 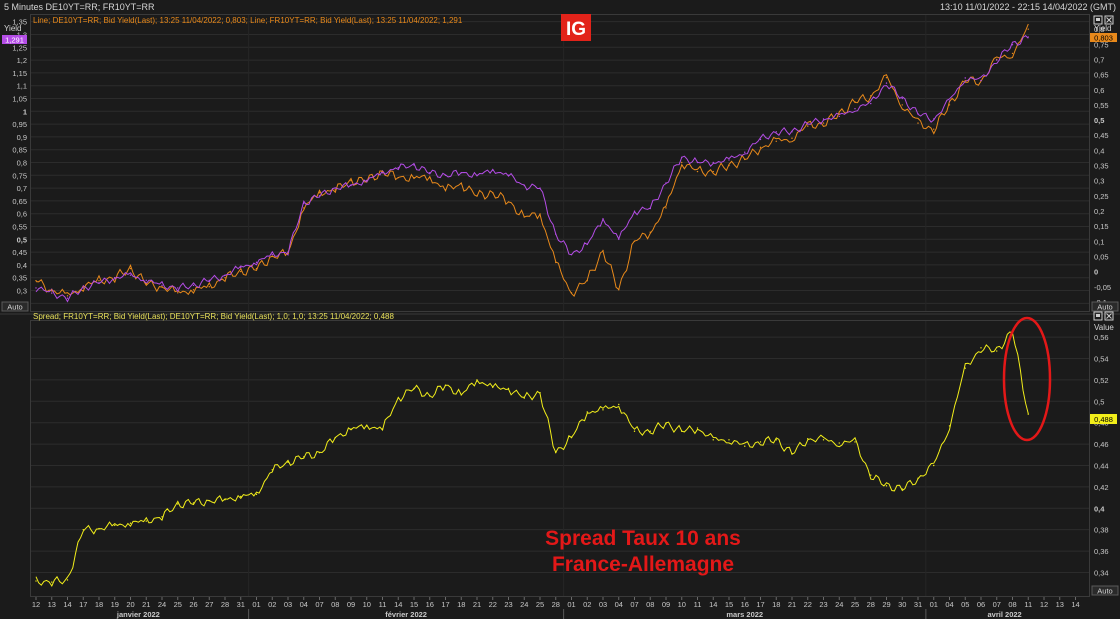 What do you see at coordinates (1101, 487) in the screenshot?
I see `bottom-tick-label: 0,42` at bounding box center [1101, 487].